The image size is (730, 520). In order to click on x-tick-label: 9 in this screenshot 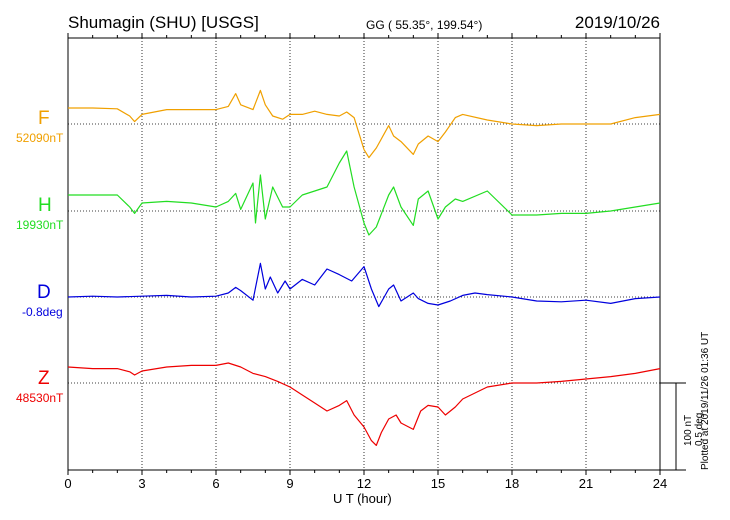, I will do `click(289, 483)`.